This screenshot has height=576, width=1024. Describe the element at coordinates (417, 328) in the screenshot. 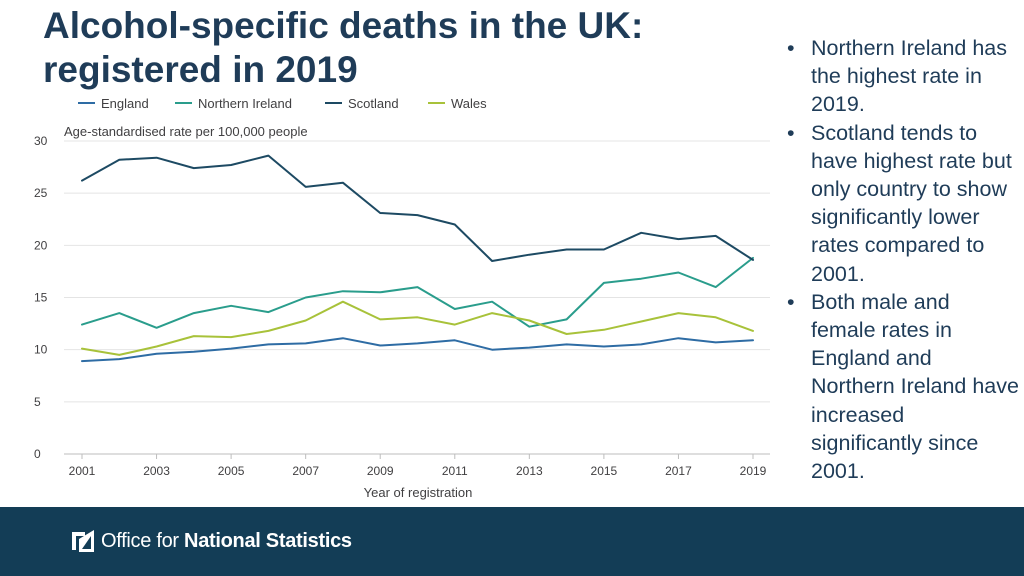

I see `series-line-wales` at that location.